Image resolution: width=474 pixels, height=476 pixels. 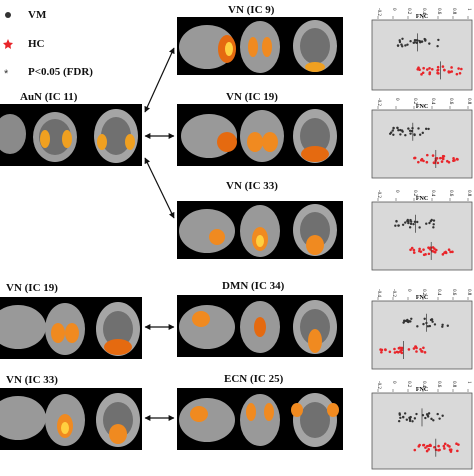 I want to click on fnc-panel: -0.4 -0.2 0 0.2 0.4 0.6 0.8 FNC, so click(x=422, y=327).